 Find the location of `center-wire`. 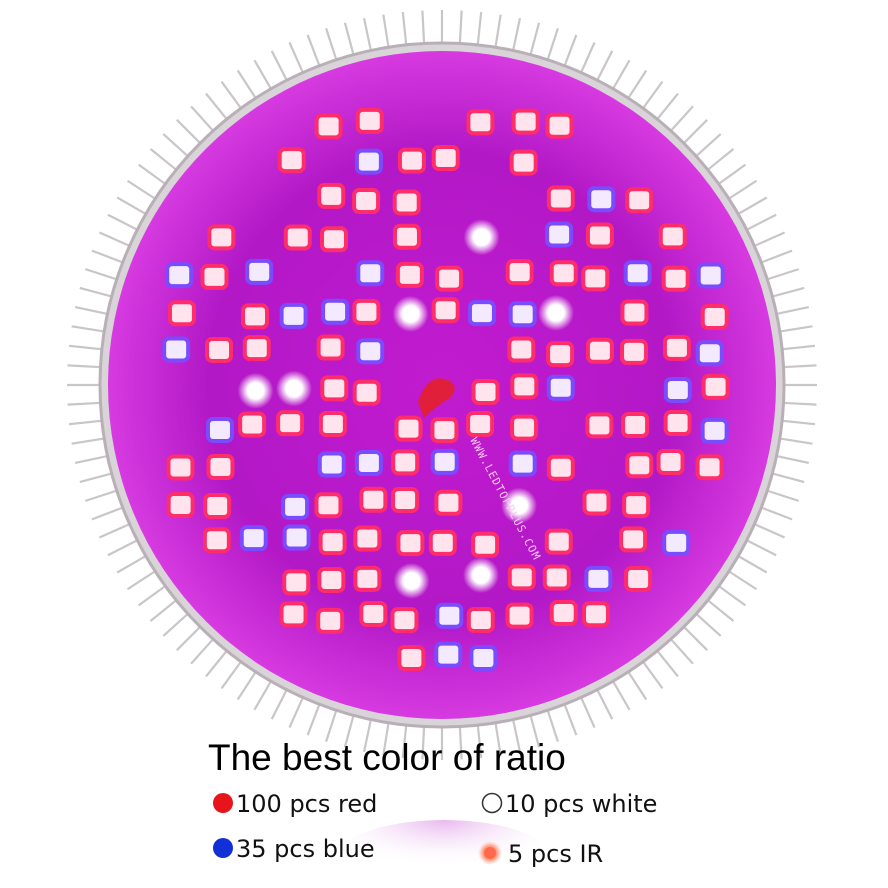

center-wire is located at coordinates (436, 398).